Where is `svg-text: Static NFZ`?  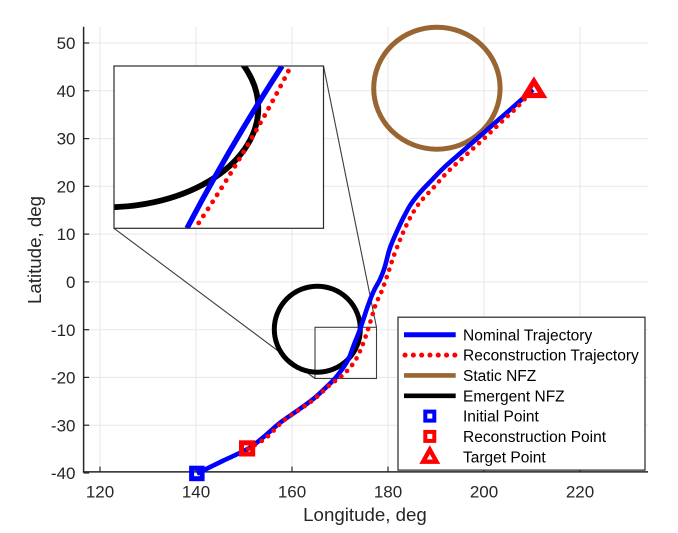 svg-text: Static NFZ is located at coordinates (499, 376).